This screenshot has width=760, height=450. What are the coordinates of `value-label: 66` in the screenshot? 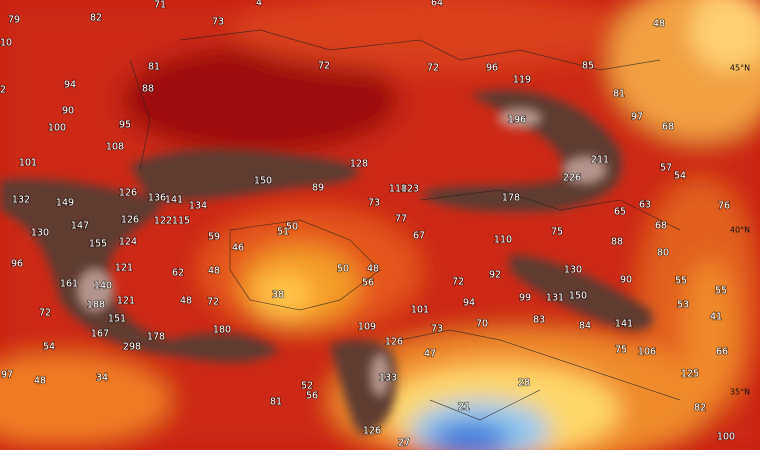 It's located at (722, 352).